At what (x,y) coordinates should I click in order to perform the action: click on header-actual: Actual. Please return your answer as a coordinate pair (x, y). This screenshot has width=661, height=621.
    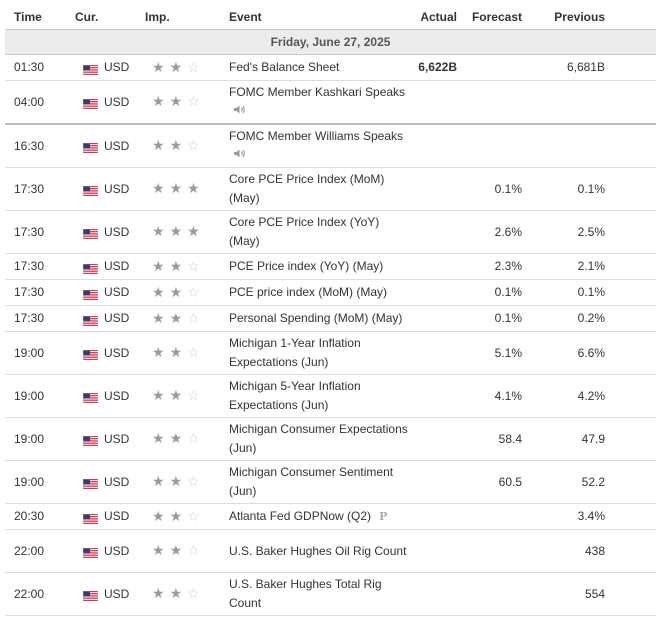
    Looking at the image, I should click on (434, 17).